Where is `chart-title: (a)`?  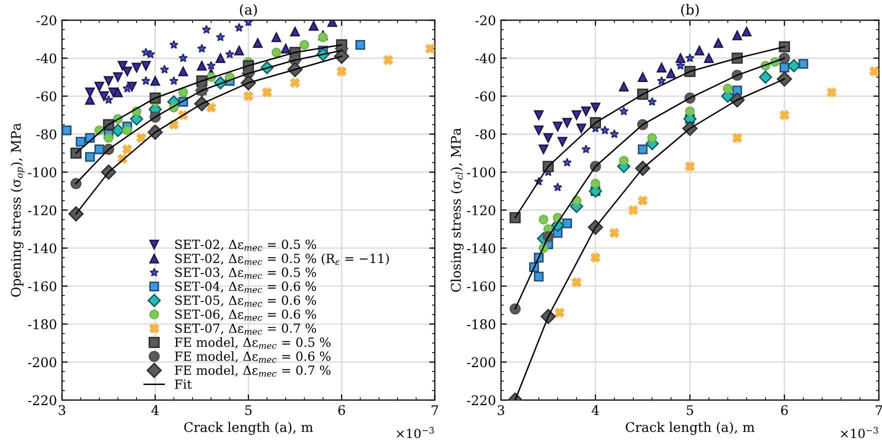
chart-title: (a) is located at coordinates (248, 10).